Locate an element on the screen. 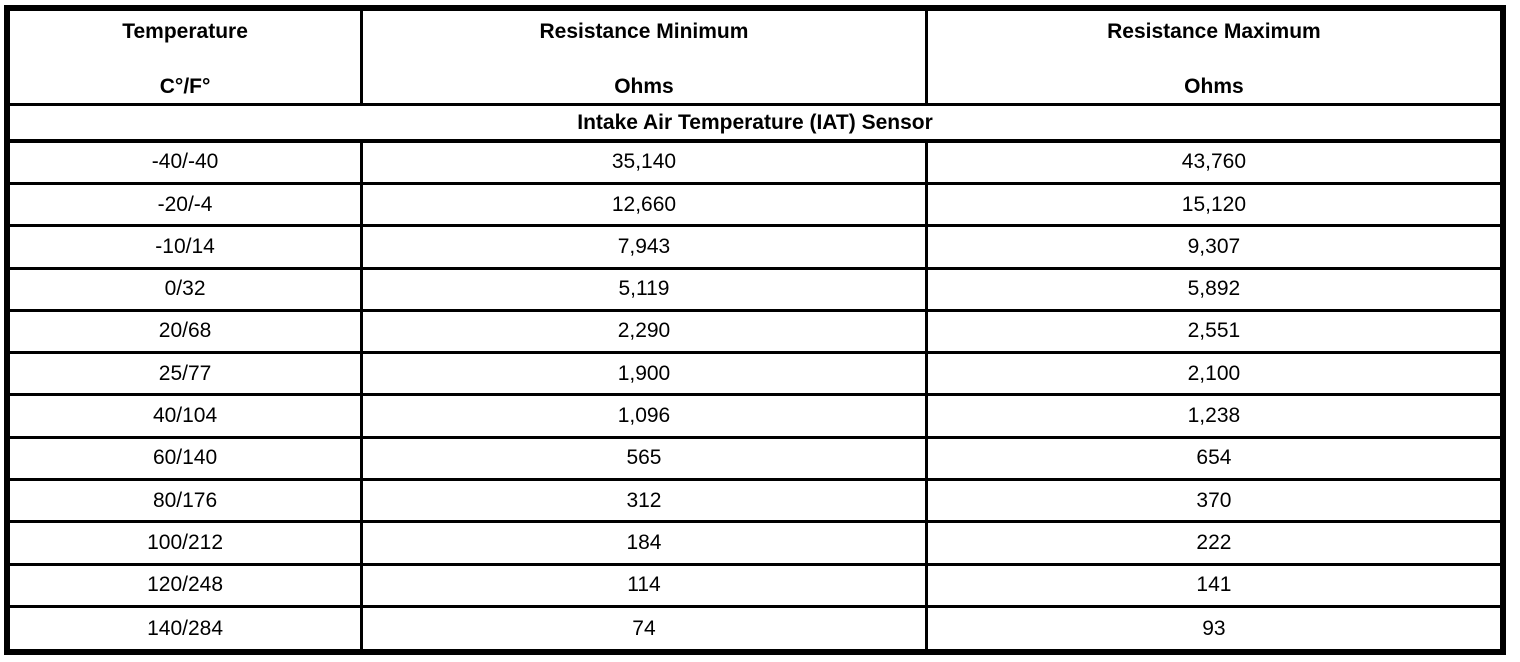  temperature-cell: 120/248 is located at coordinates (187, 585).